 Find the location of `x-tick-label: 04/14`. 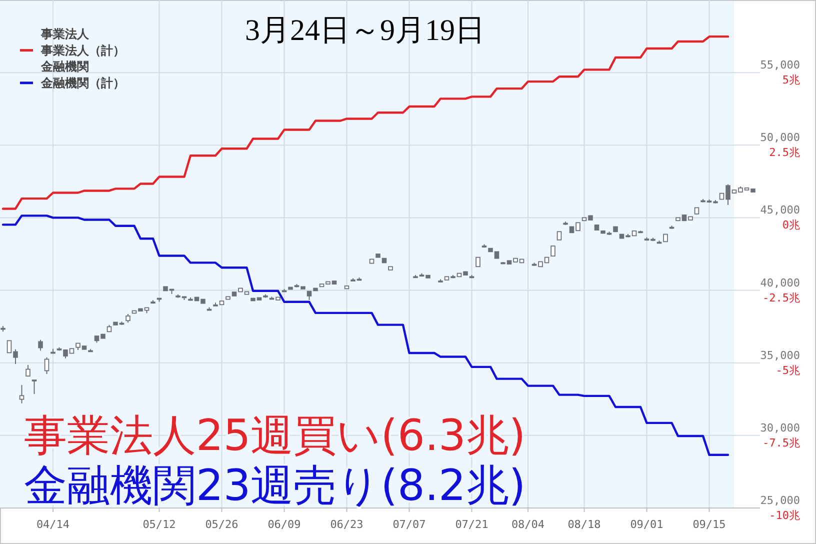

x-tick-label: 04/14 is located at coordinates (53, 524).